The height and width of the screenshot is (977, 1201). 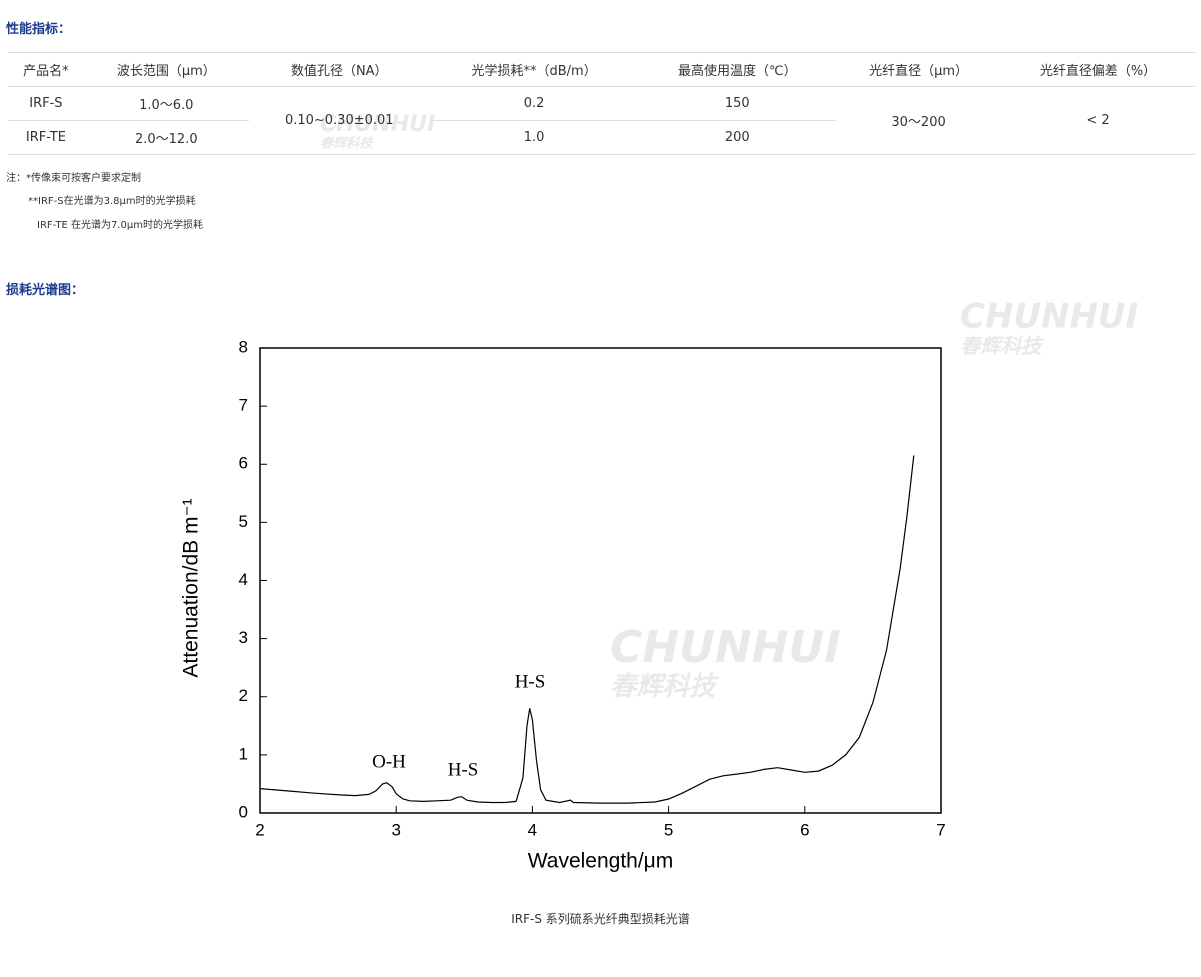 What do you see at coordinates (243, 405) in the screenshot?
I see `y-tick-label: 7` at bounding box center [243, 405].